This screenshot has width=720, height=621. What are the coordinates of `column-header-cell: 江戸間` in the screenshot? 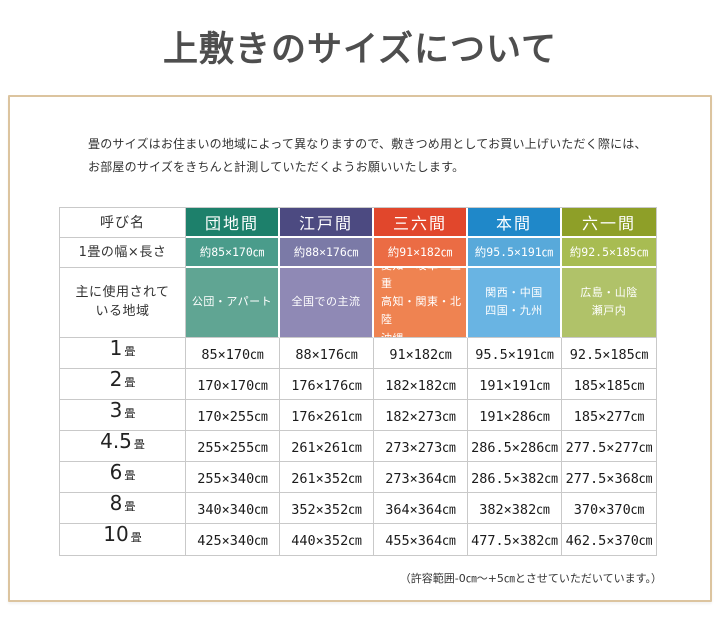 It's located at (327, 222).